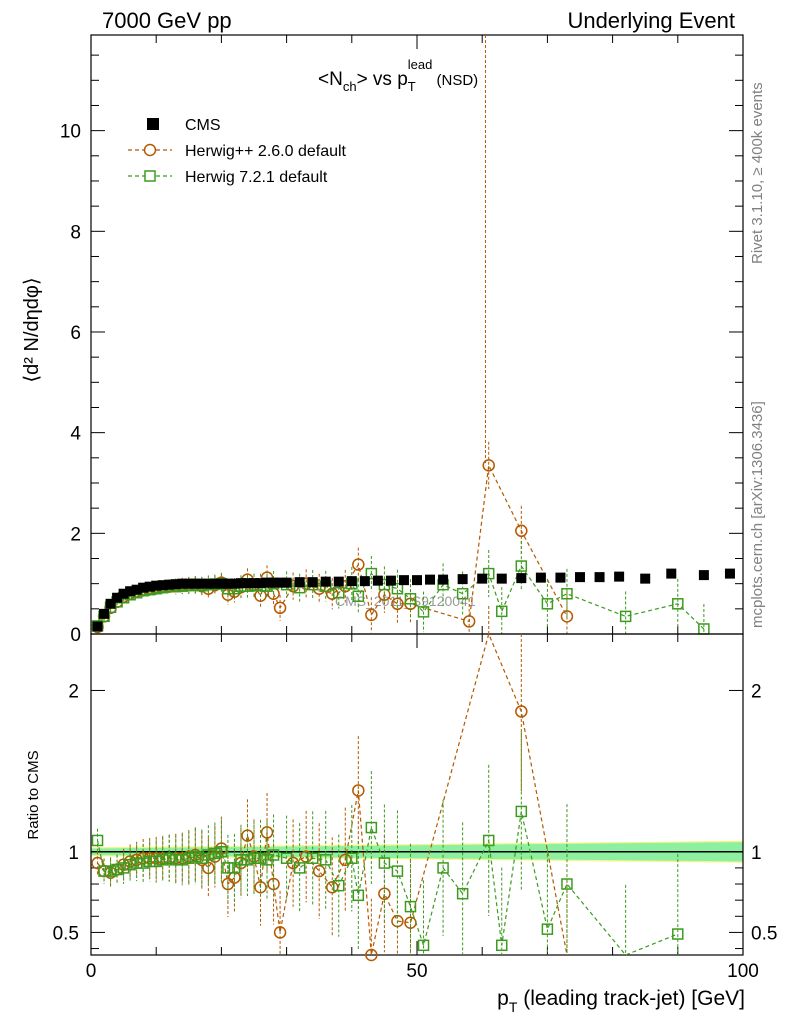  I want to click on ratio-ytick-label-right: 2, so click(756, 691).